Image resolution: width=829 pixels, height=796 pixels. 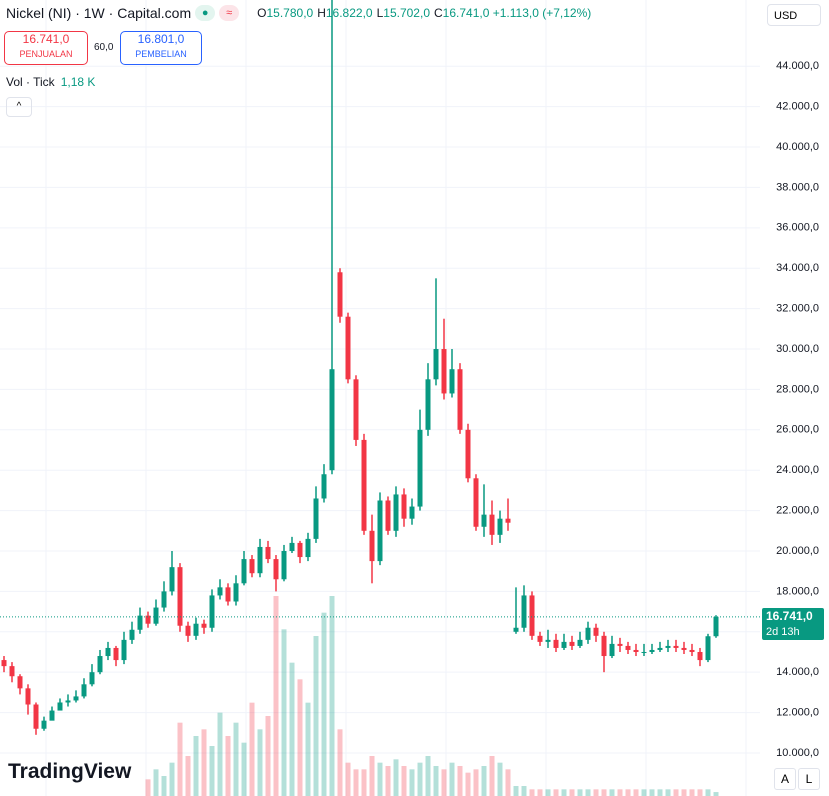 What do you see at coordinates (349, 13) in the screenshot?
I see `value: 16.822,0` at bounding box center [349, 13].